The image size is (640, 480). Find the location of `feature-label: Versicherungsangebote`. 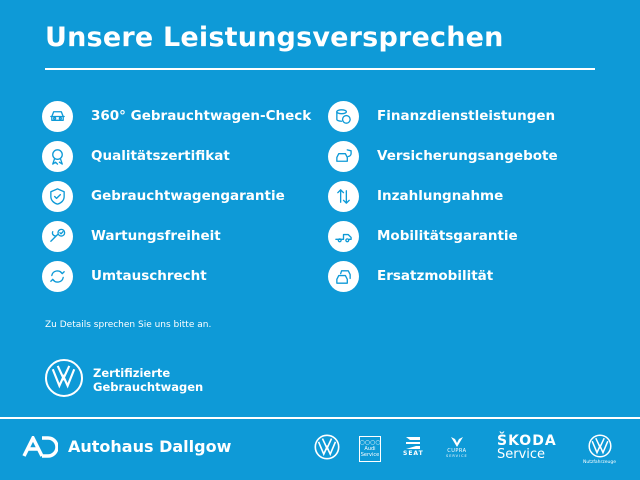

feature-label: Versicherungsangebote is located at coordinates (467, 156).